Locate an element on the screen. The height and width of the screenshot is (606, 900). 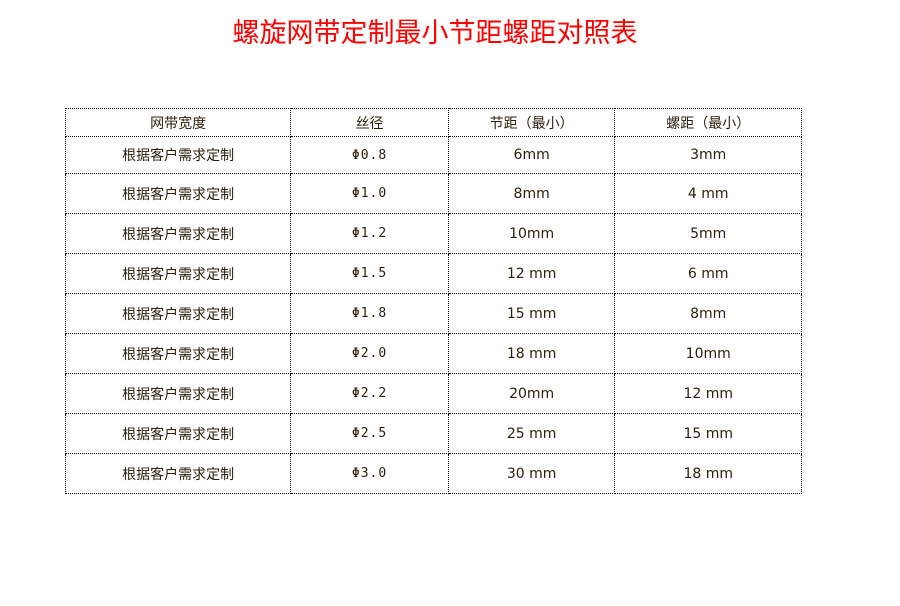
cell-wire-diameter: Φ0.8 is located at coordinates (369, 155).